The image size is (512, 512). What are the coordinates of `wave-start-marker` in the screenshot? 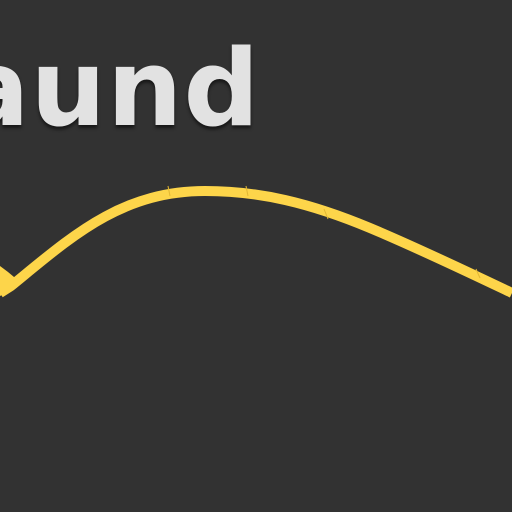 It's located at (10, 281).